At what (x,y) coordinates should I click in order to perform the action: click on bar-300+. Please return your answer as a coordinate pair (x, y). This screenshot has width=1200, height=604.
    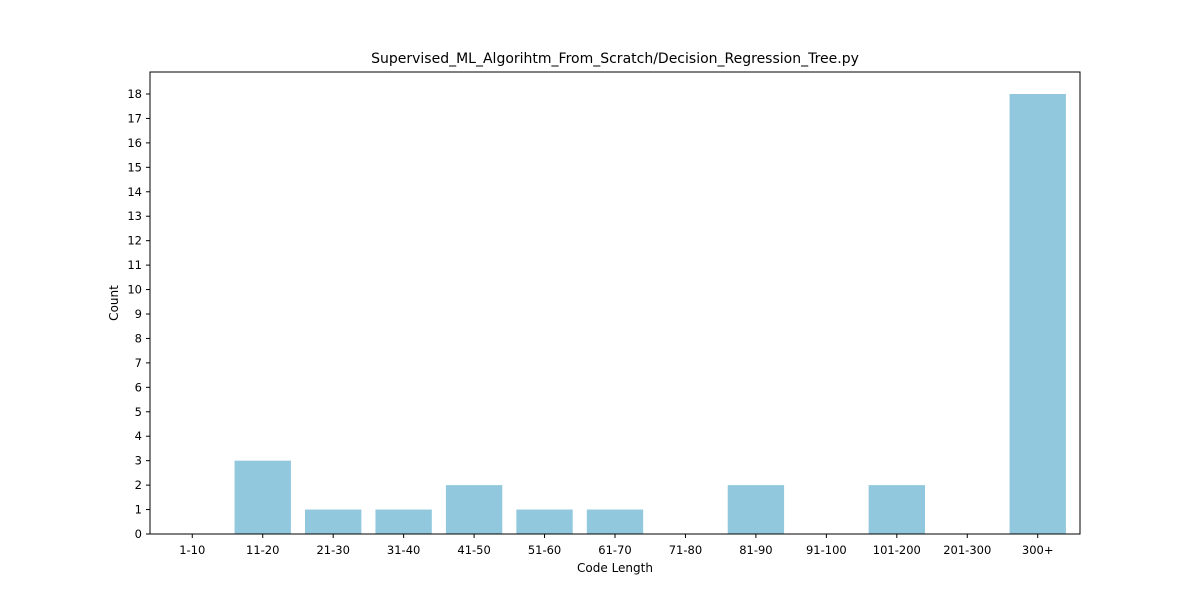
    Looking at the image, I should click on (1037, 314).